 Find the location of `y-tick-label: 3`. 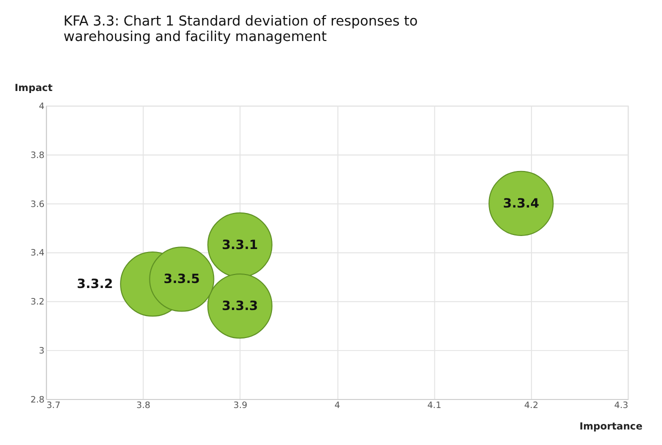

y-tick-label: 3 is located at coordinates (41, 351).